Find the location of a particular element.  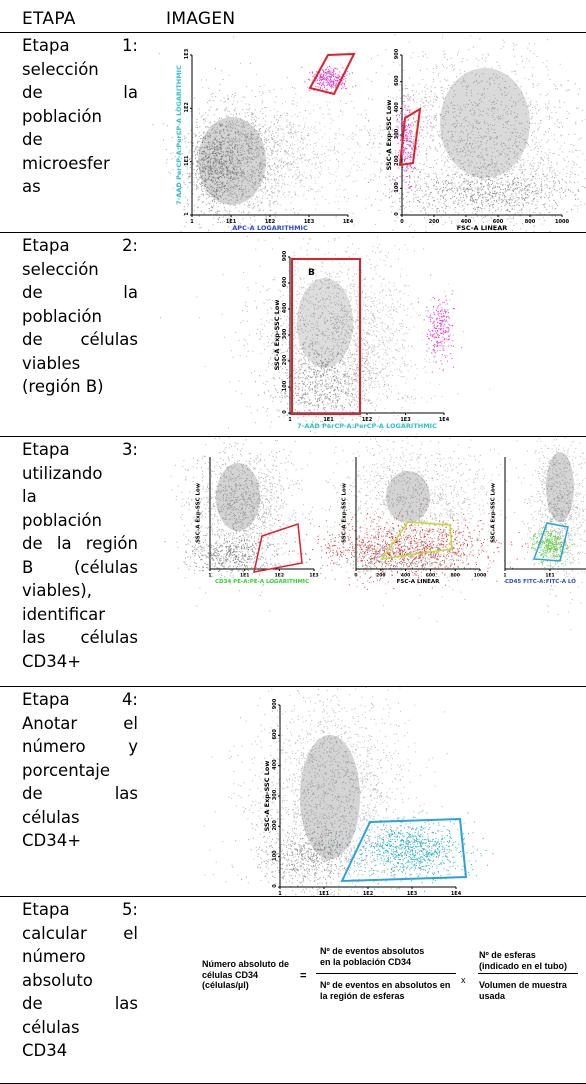

x-axis-label: CD45 FITC-A:FITC-A LO is located at coordinates (540, 582).